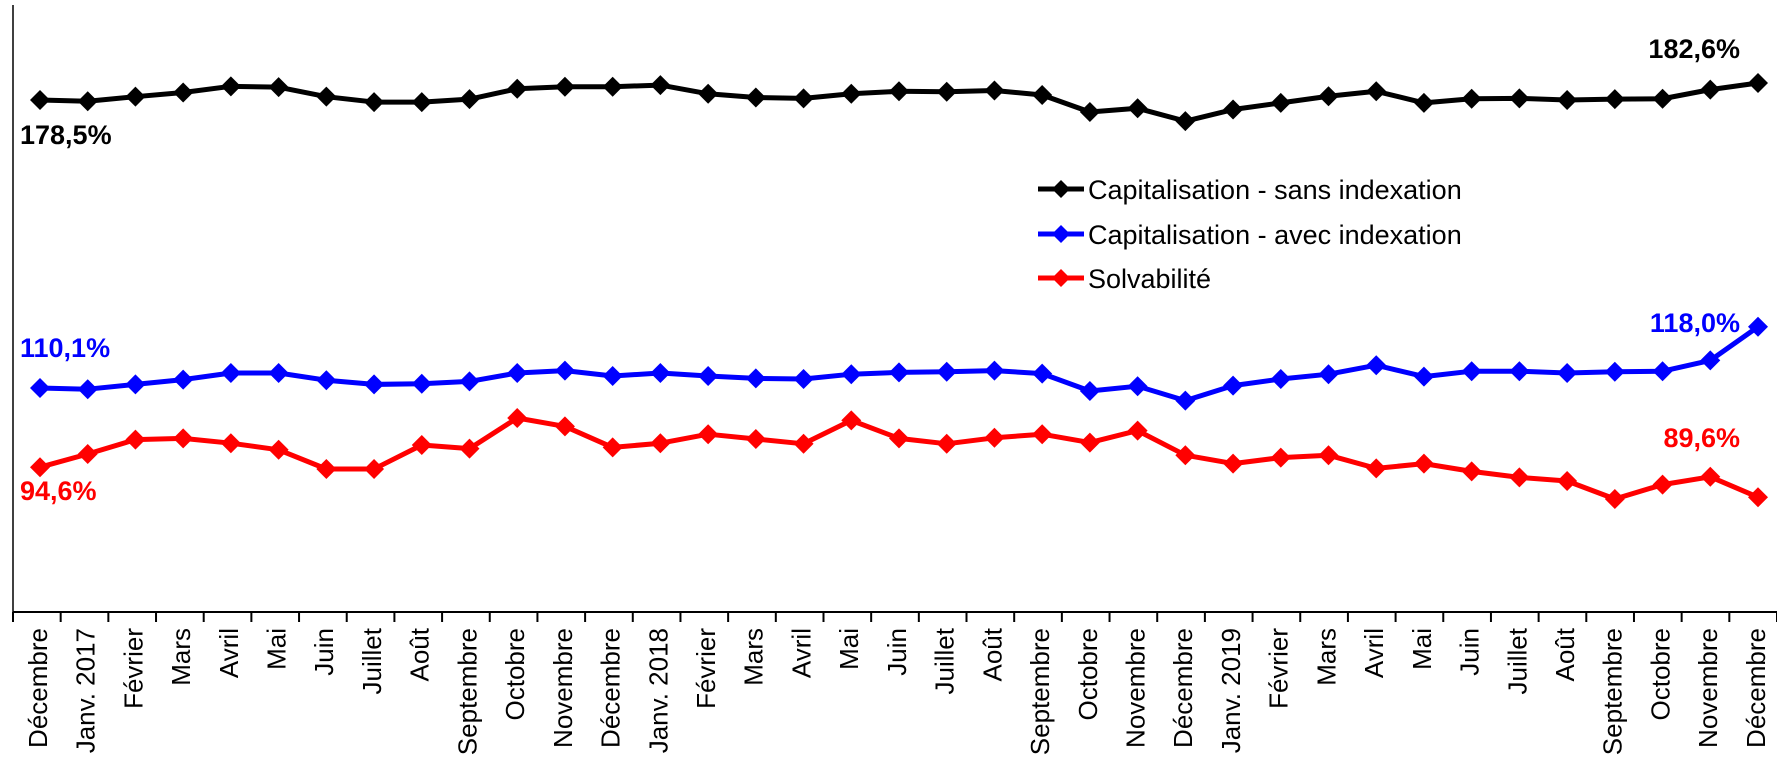 Image resolution: width=1777 pixels, height=758 pixels. Describe the element at coordinates (1275, 235) in the screenshot. I see `legend-label: Capitalisation - avec indexation` at that location.